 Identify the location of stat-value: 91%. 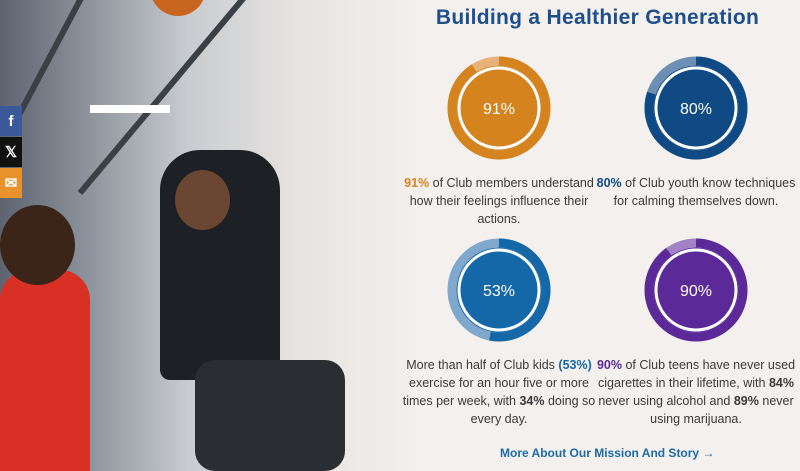
(499, 109).